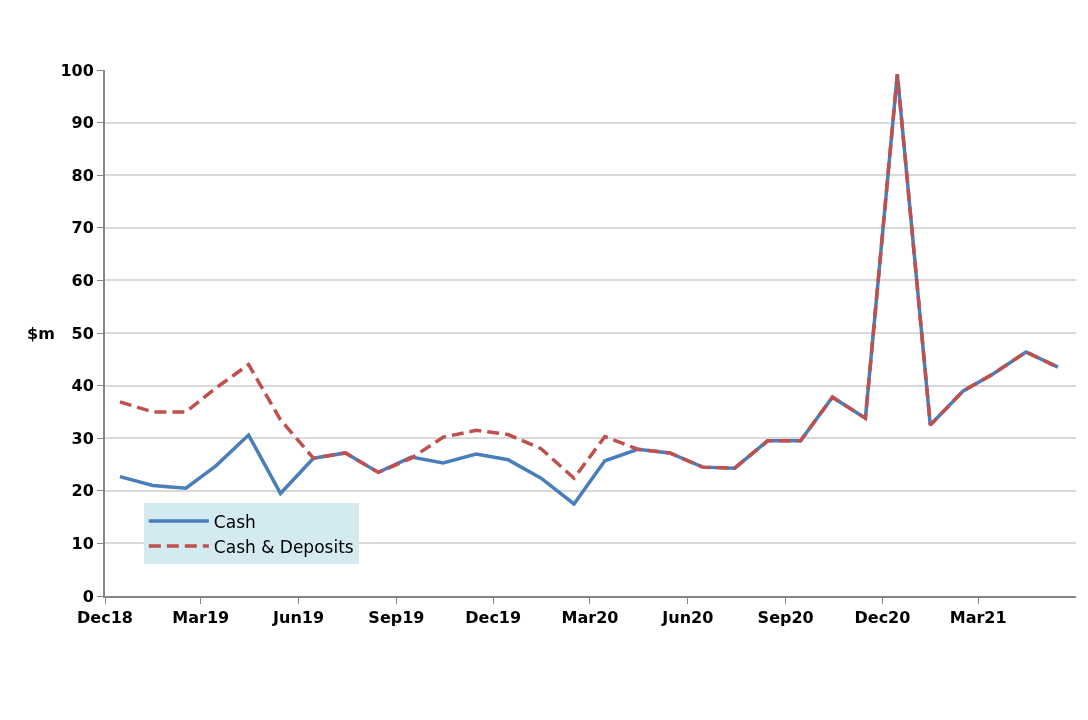  I want to click on x-tick-label: Mar20, so click(590, 618).